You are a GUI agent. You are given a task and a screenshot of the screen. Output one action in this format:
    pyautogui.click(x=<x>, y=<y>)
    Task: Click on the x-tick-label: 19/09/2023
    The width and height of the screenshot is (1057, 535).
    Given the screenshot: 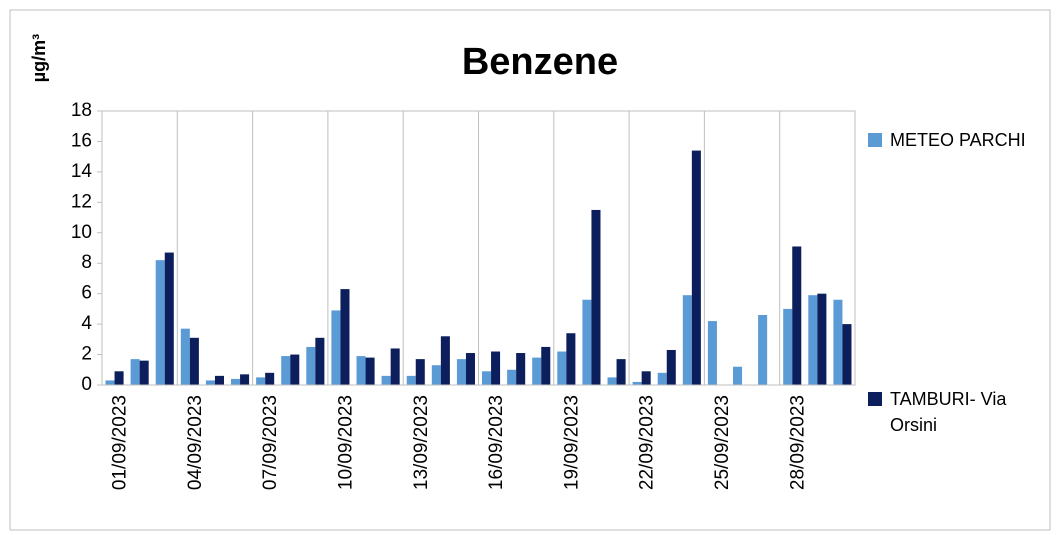 What is the action you would take?
    pyautogui.click(x=571, y=442)
    